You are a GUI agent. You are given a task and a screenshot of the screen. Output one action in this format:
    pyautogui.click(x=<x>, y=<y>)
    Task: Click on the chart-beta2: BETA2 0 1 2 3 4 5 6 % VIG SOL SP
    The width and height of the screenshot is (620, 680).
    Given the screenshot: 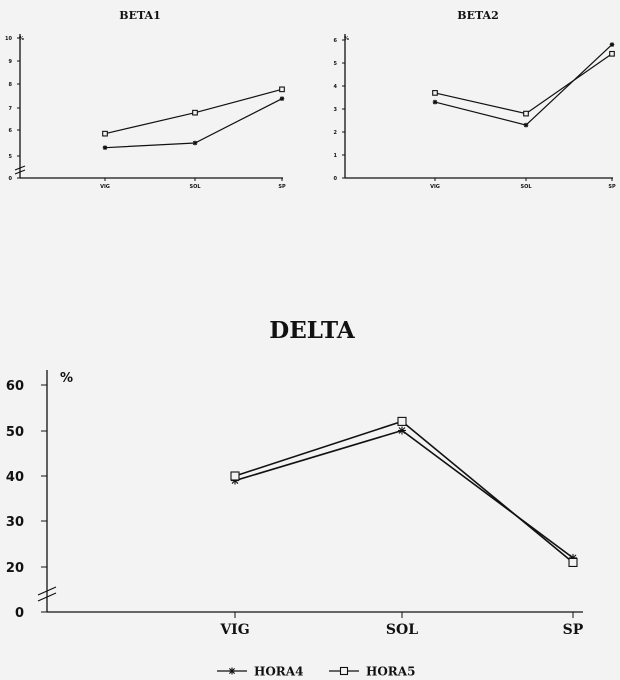 What is the action you would take?
    pyautogui.click(x=475, y=99)
    